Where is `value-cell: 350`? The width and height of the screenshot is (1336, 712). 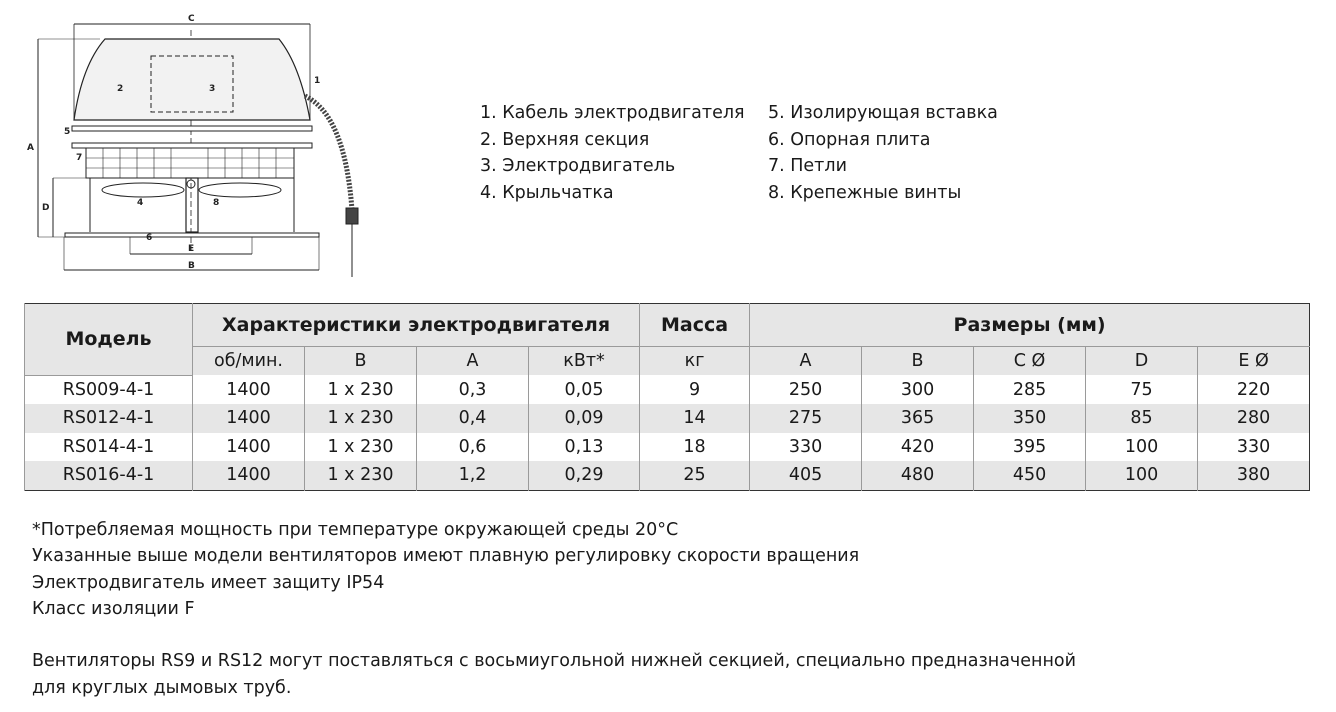 value-cell: 350 is located at coordinates (1029, 418).